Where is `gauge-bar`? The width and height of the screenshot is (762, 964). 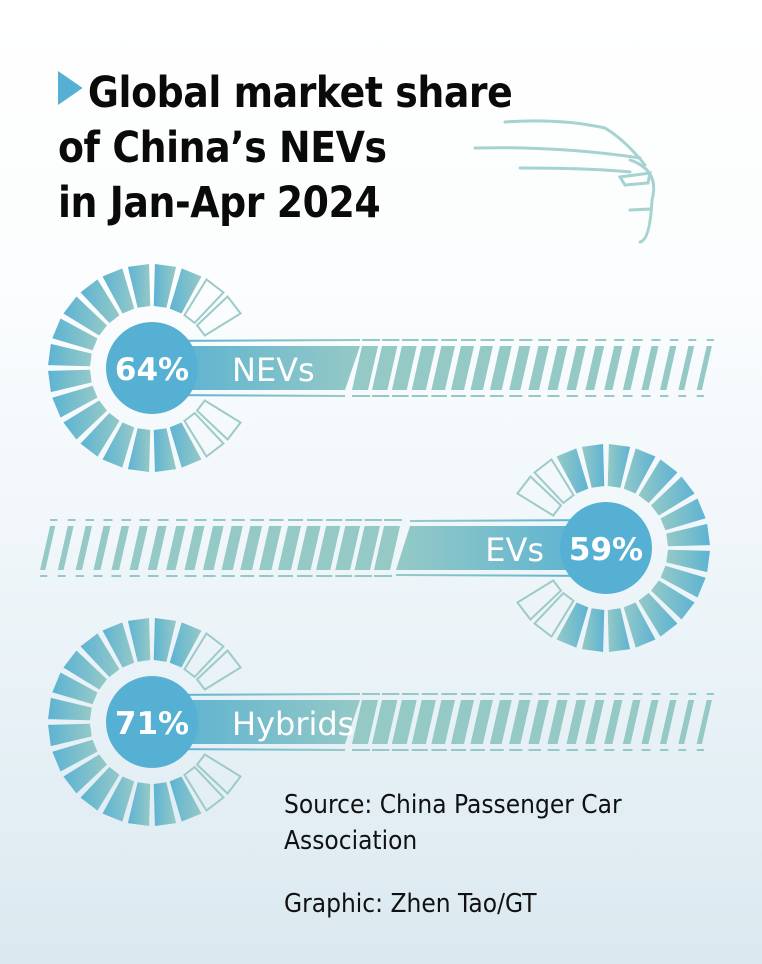 gauge-bar is located at coordinates (256, 368).